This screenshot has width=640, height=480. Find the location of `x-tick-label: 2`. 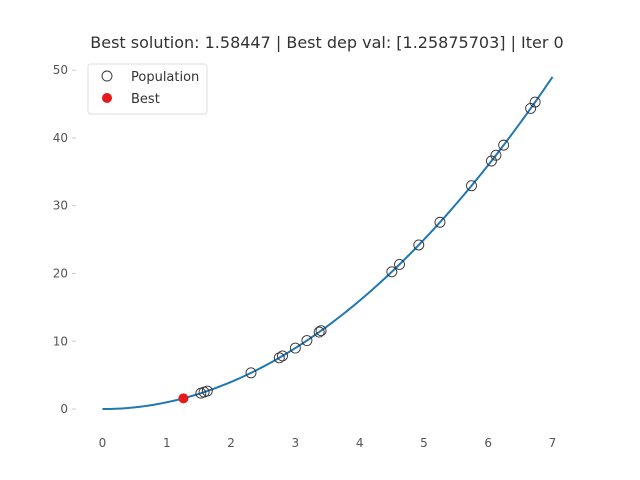

x-tick-label: 2 is located at coordinates (231, 443).